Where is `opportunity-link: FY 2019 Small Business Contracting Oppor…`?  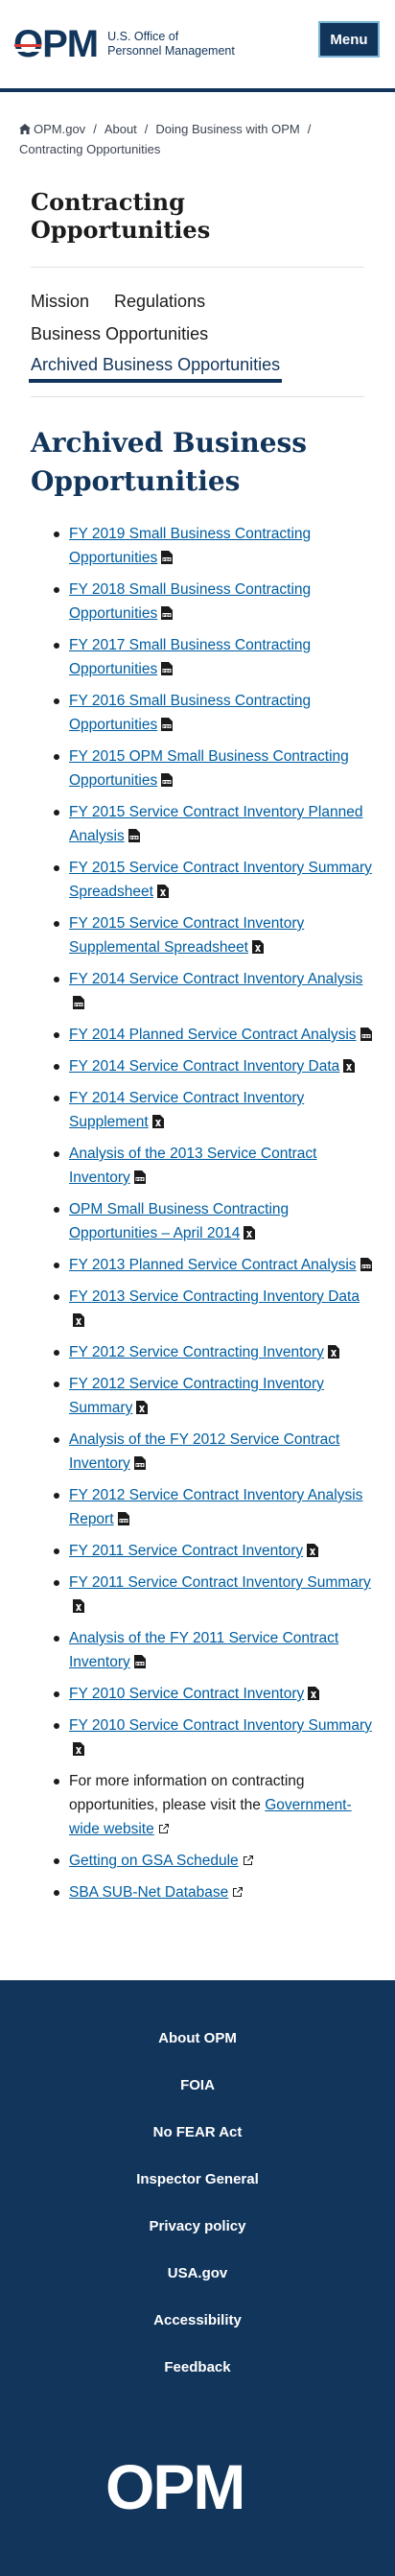 opportunity-link: FY 2019 Small Business Contracting Oppor… is located at coordinates (190, 546).